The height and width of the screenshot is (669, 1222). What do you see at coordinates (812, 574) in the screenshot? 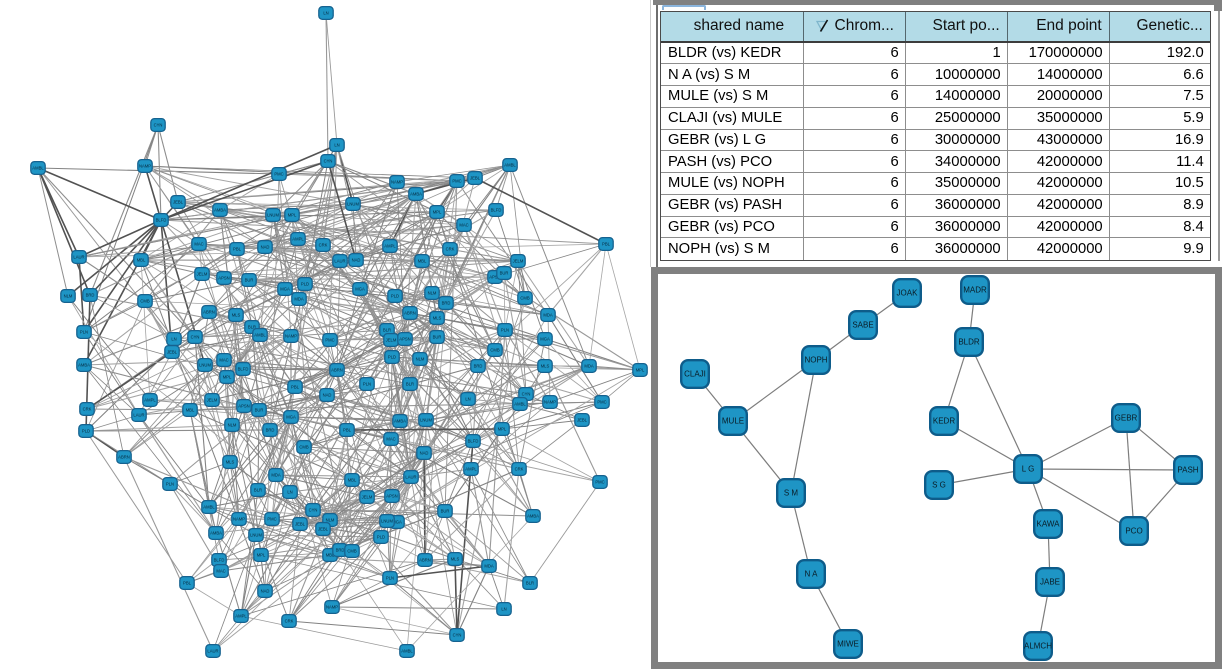
I see `svg-text: N A` at bounding box center [812, 574].